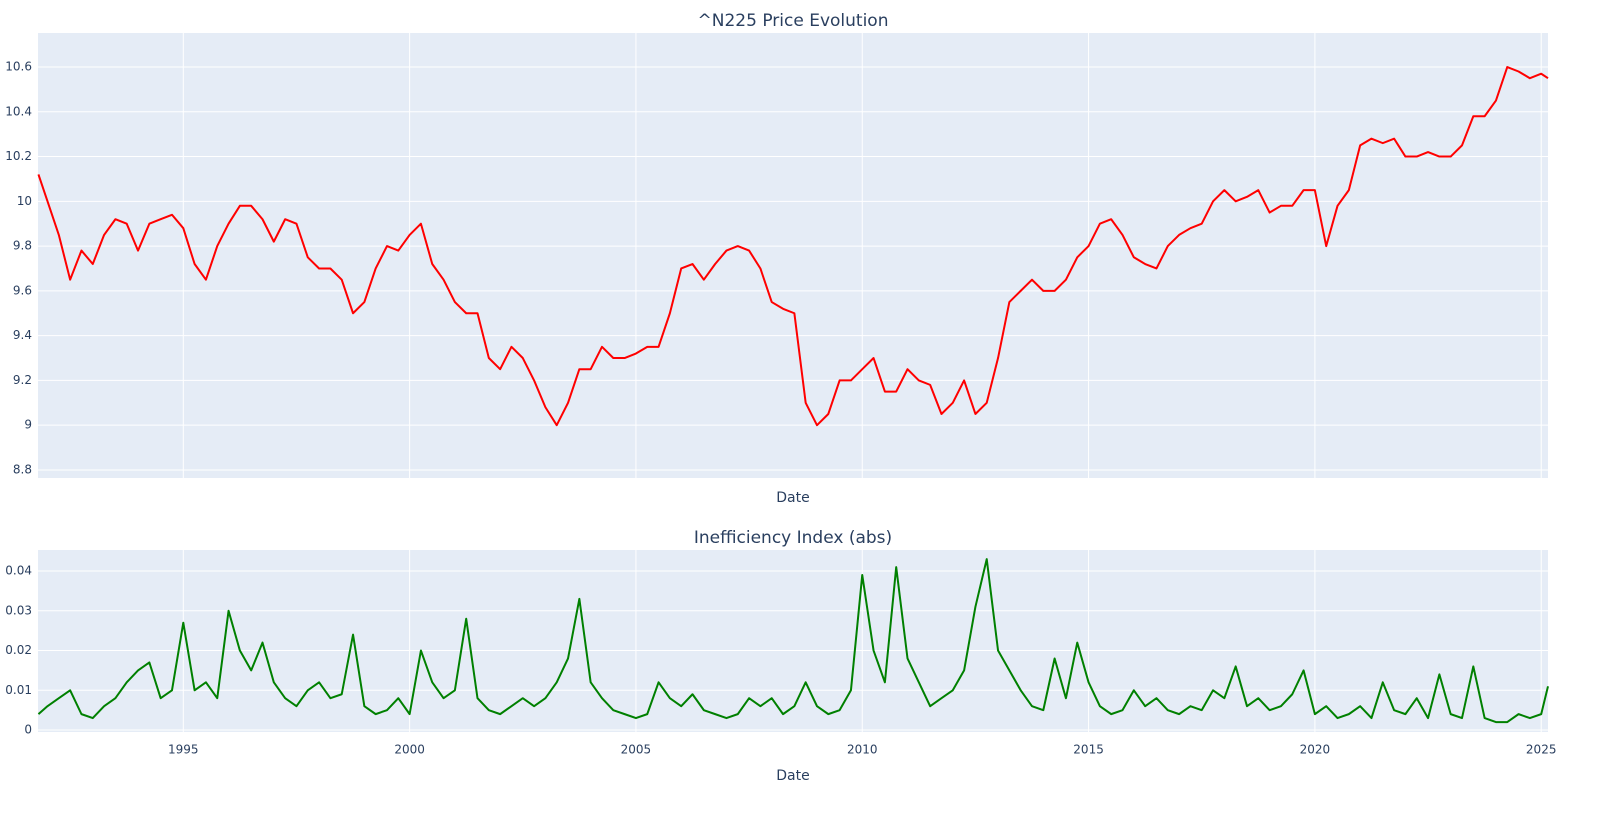 This screenshot has width=1602, height=813. I want to click on x-tick-label: 2005, so click(636, 750).